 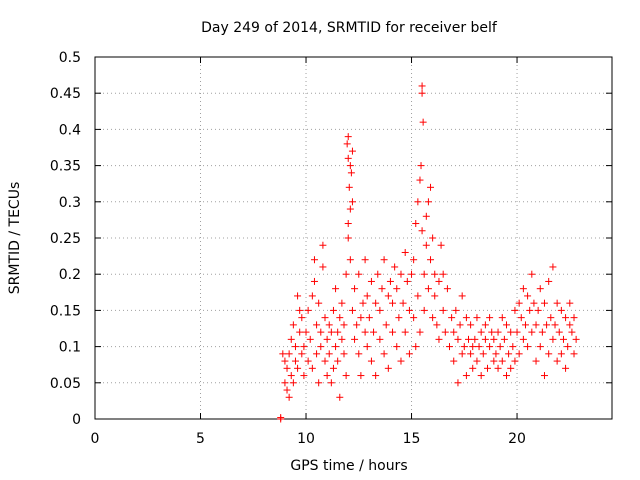 I want to click on y-tick-label: 0, so click(x=76, y=420).